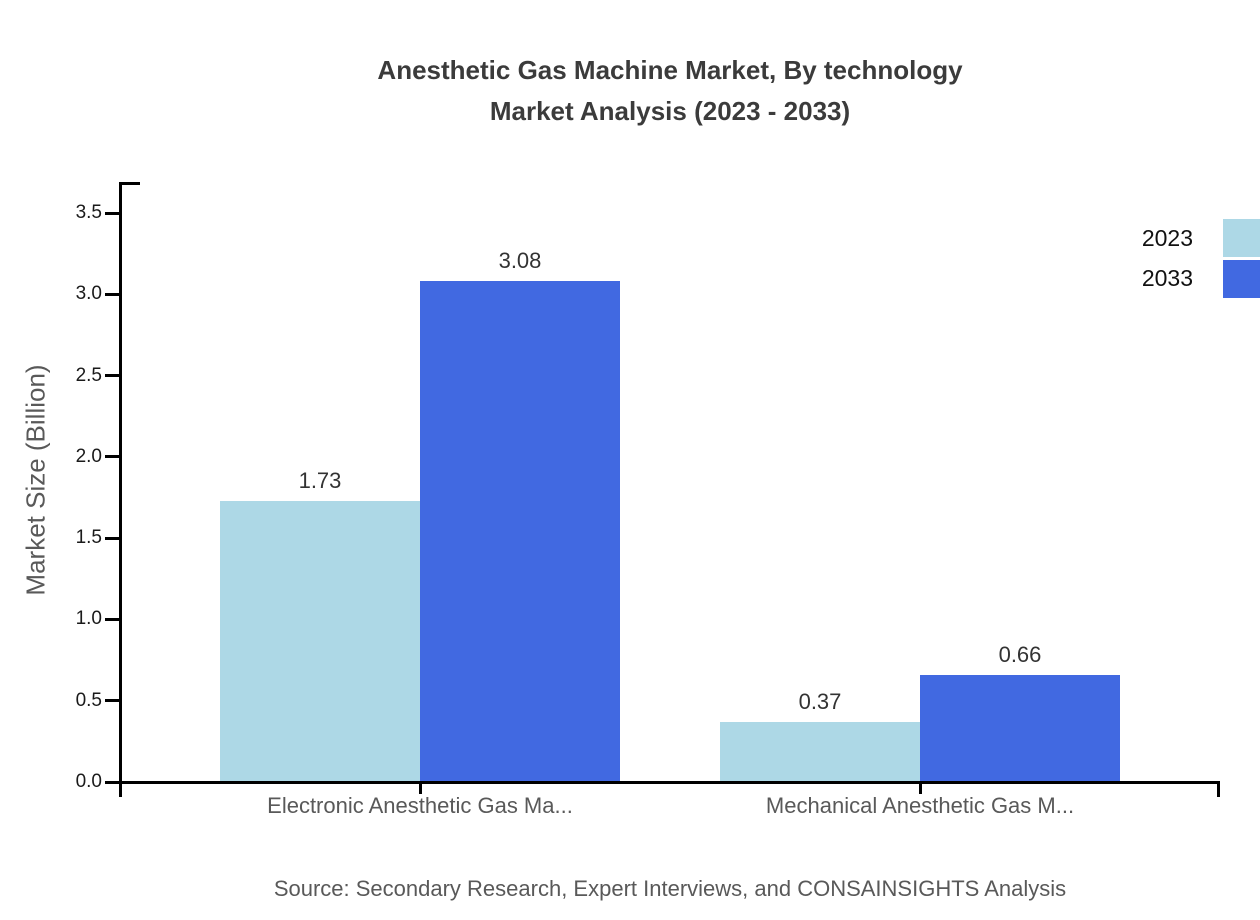  What do you see at coordinates (1167, 278) in the screenshot?
I see `legend-label-2033: 2033` at bounding box center [1167, 278].